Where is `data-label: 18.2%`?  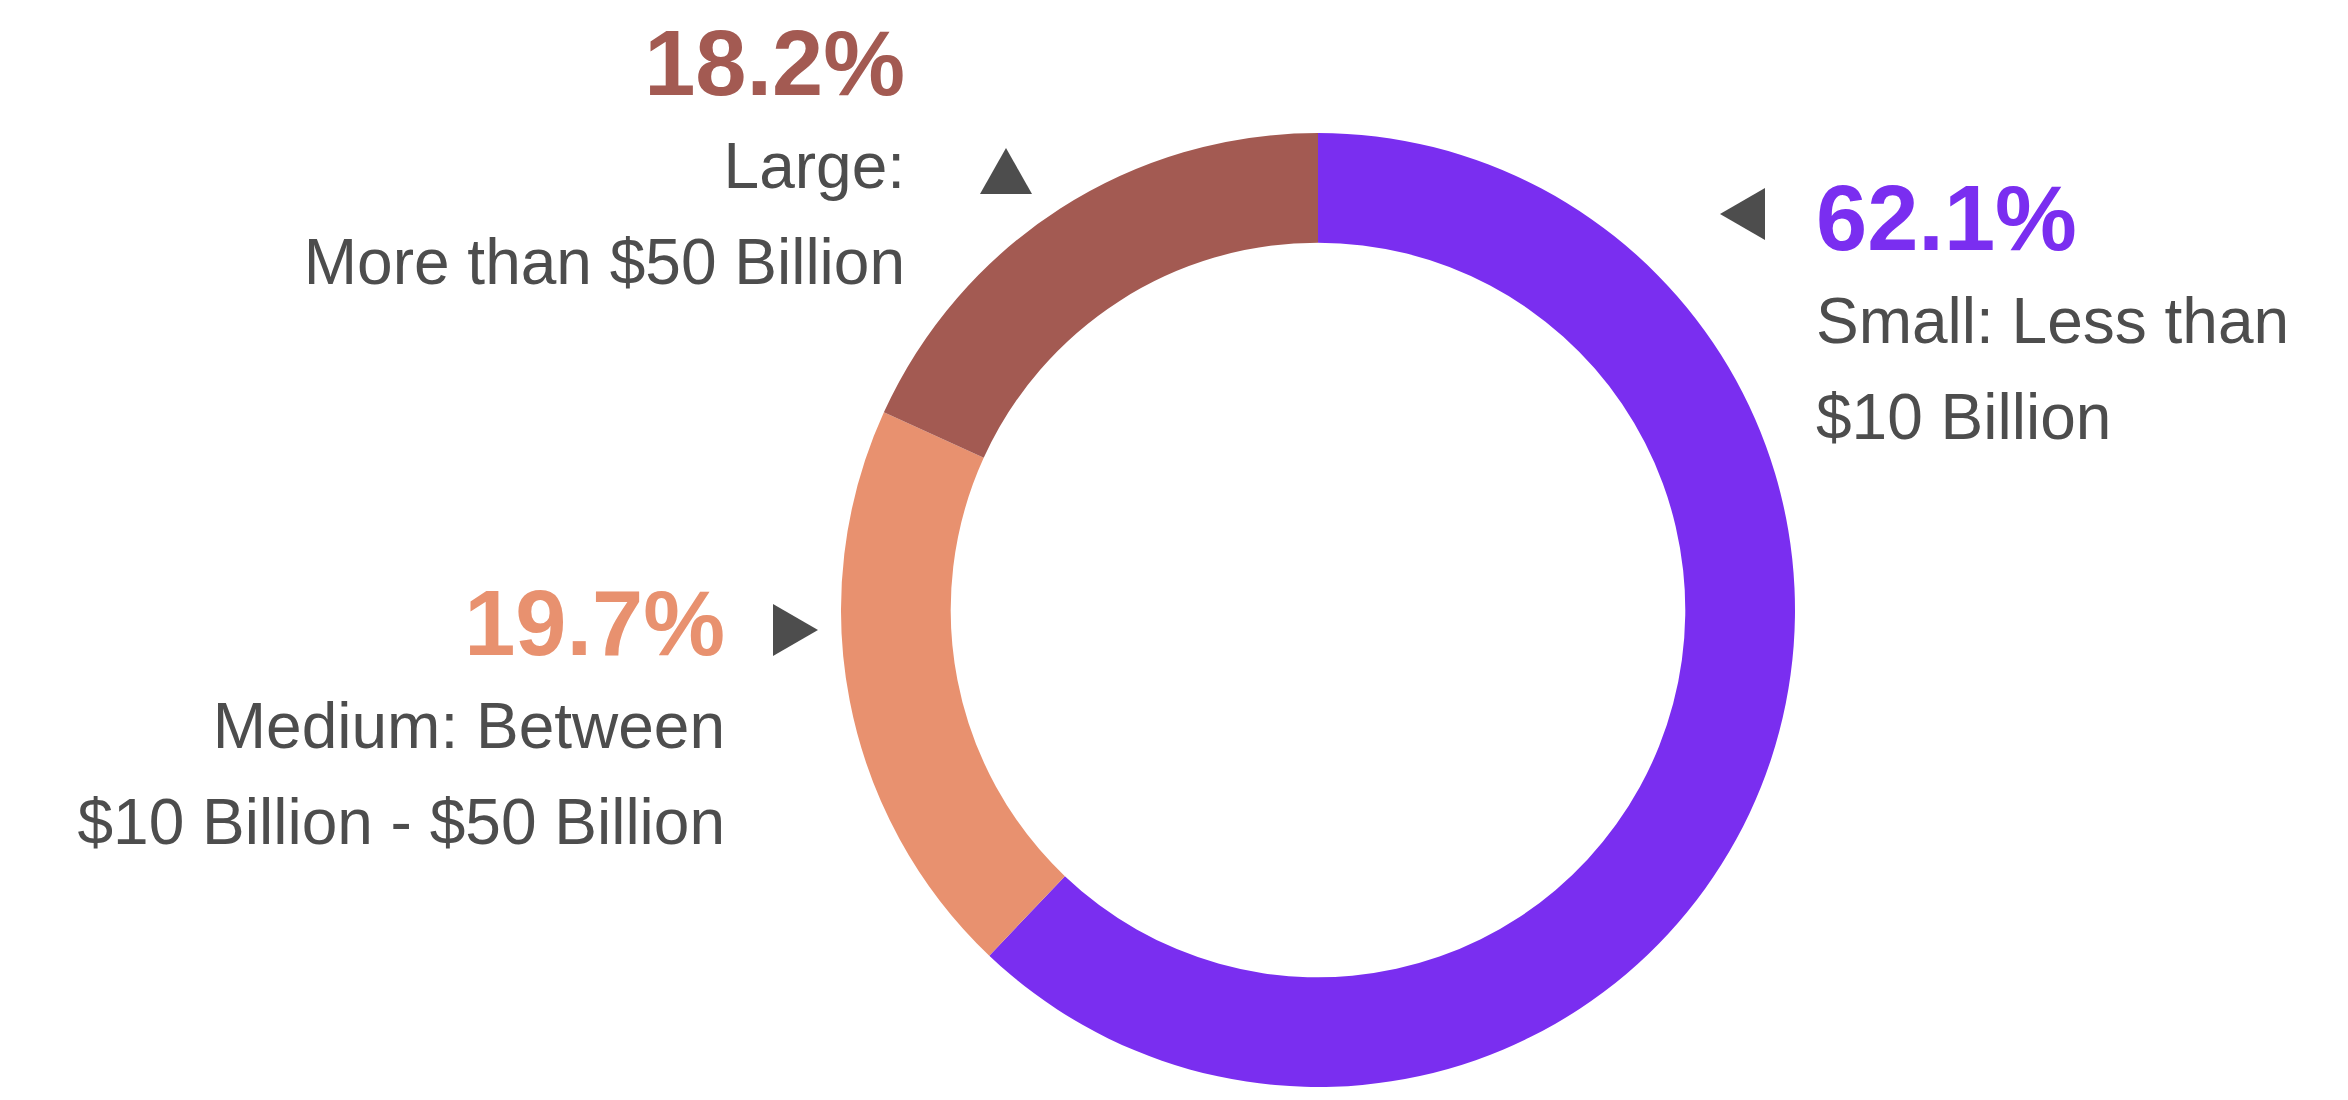 data-label: 18.2% is located at coordinates (774, 63).